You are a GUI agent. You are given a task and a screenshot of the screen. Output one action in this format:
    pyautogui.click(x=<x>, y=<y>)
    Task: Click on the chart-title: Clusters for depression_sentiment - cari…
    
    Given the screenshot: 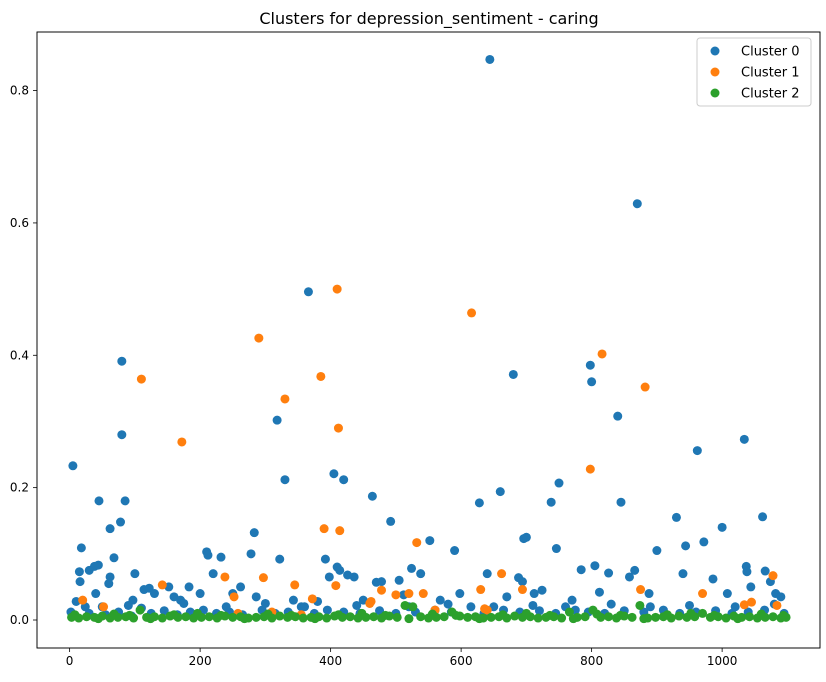 What is the action you would take?
    pyautogui.click(x=428, y=19)
    